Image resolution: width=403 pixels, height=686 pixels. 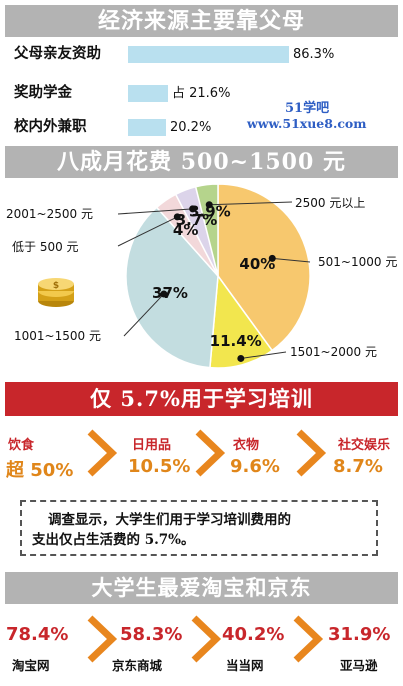 I want to click on shop-value: 78.4%, so click(x=37, y=634).